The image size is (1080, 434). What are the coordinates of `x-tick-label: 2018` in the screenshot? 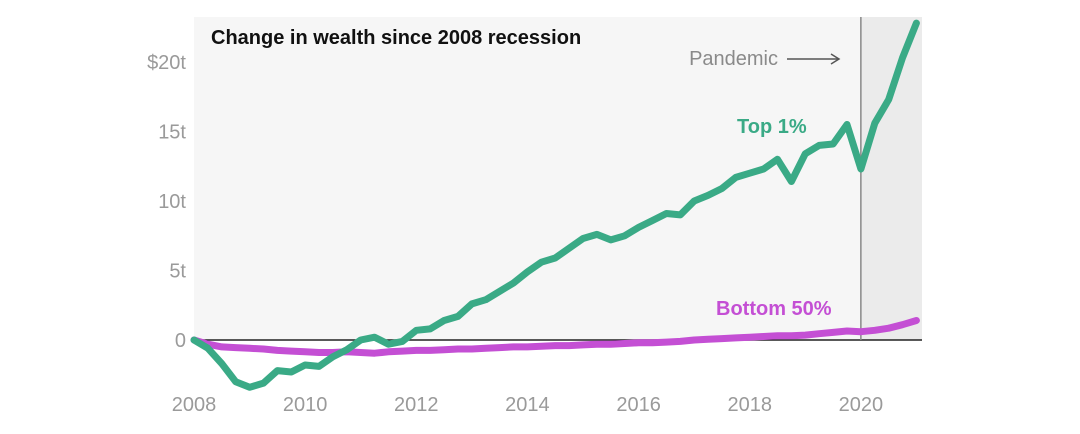 It's located at (749, 405).